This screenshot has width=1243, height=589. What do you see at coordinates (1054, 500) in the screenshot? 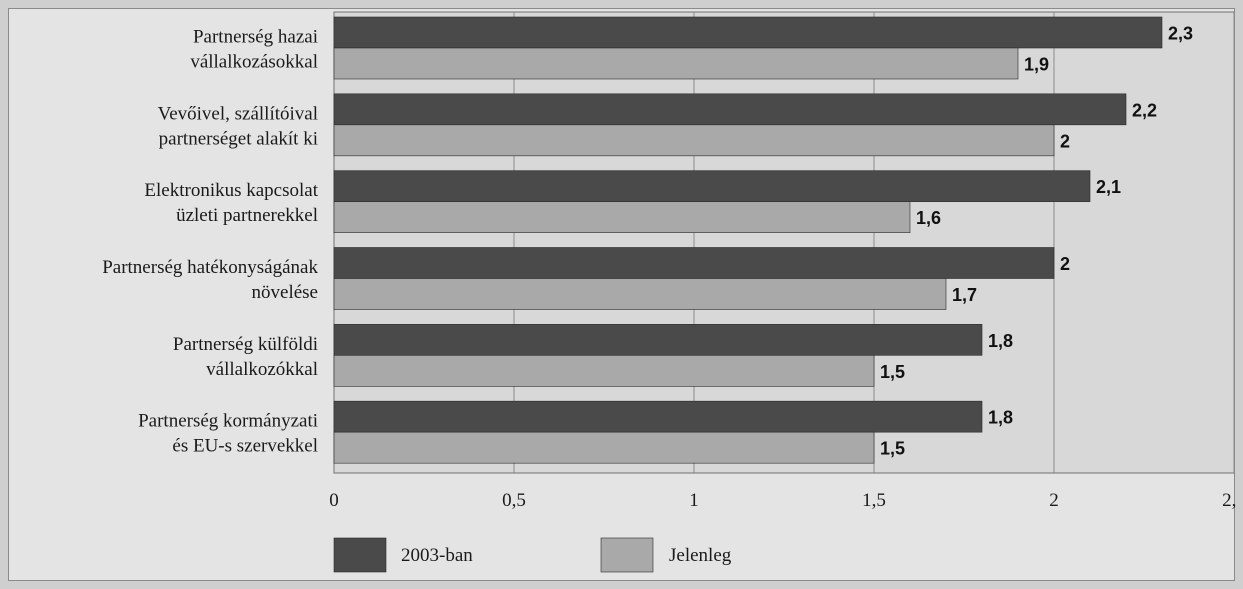
I see `x-tick-label: 2` at bounding box center [1054, 500].